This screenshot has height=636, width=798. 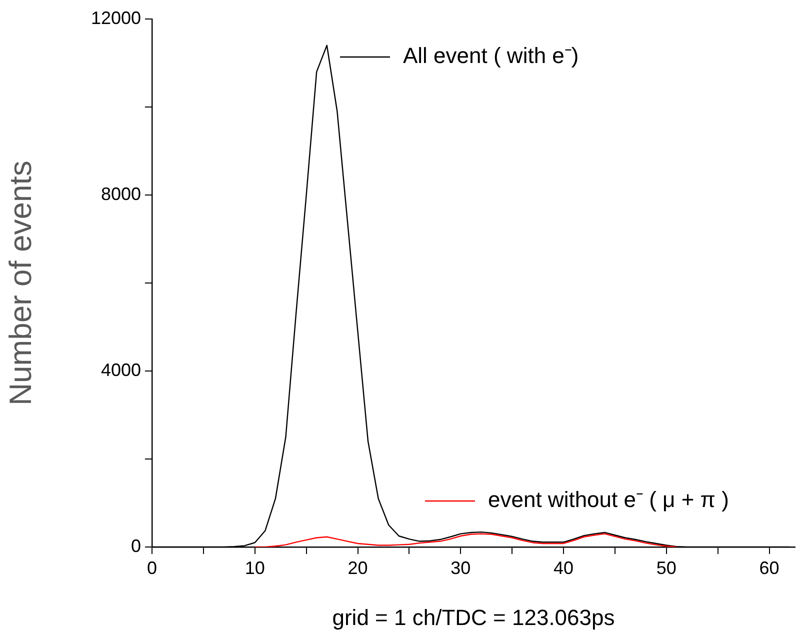 What do you see at coordinates (115, 18) in the screenshot?
I see `y-tick-label: 12000` at bounding box center [115, 18].